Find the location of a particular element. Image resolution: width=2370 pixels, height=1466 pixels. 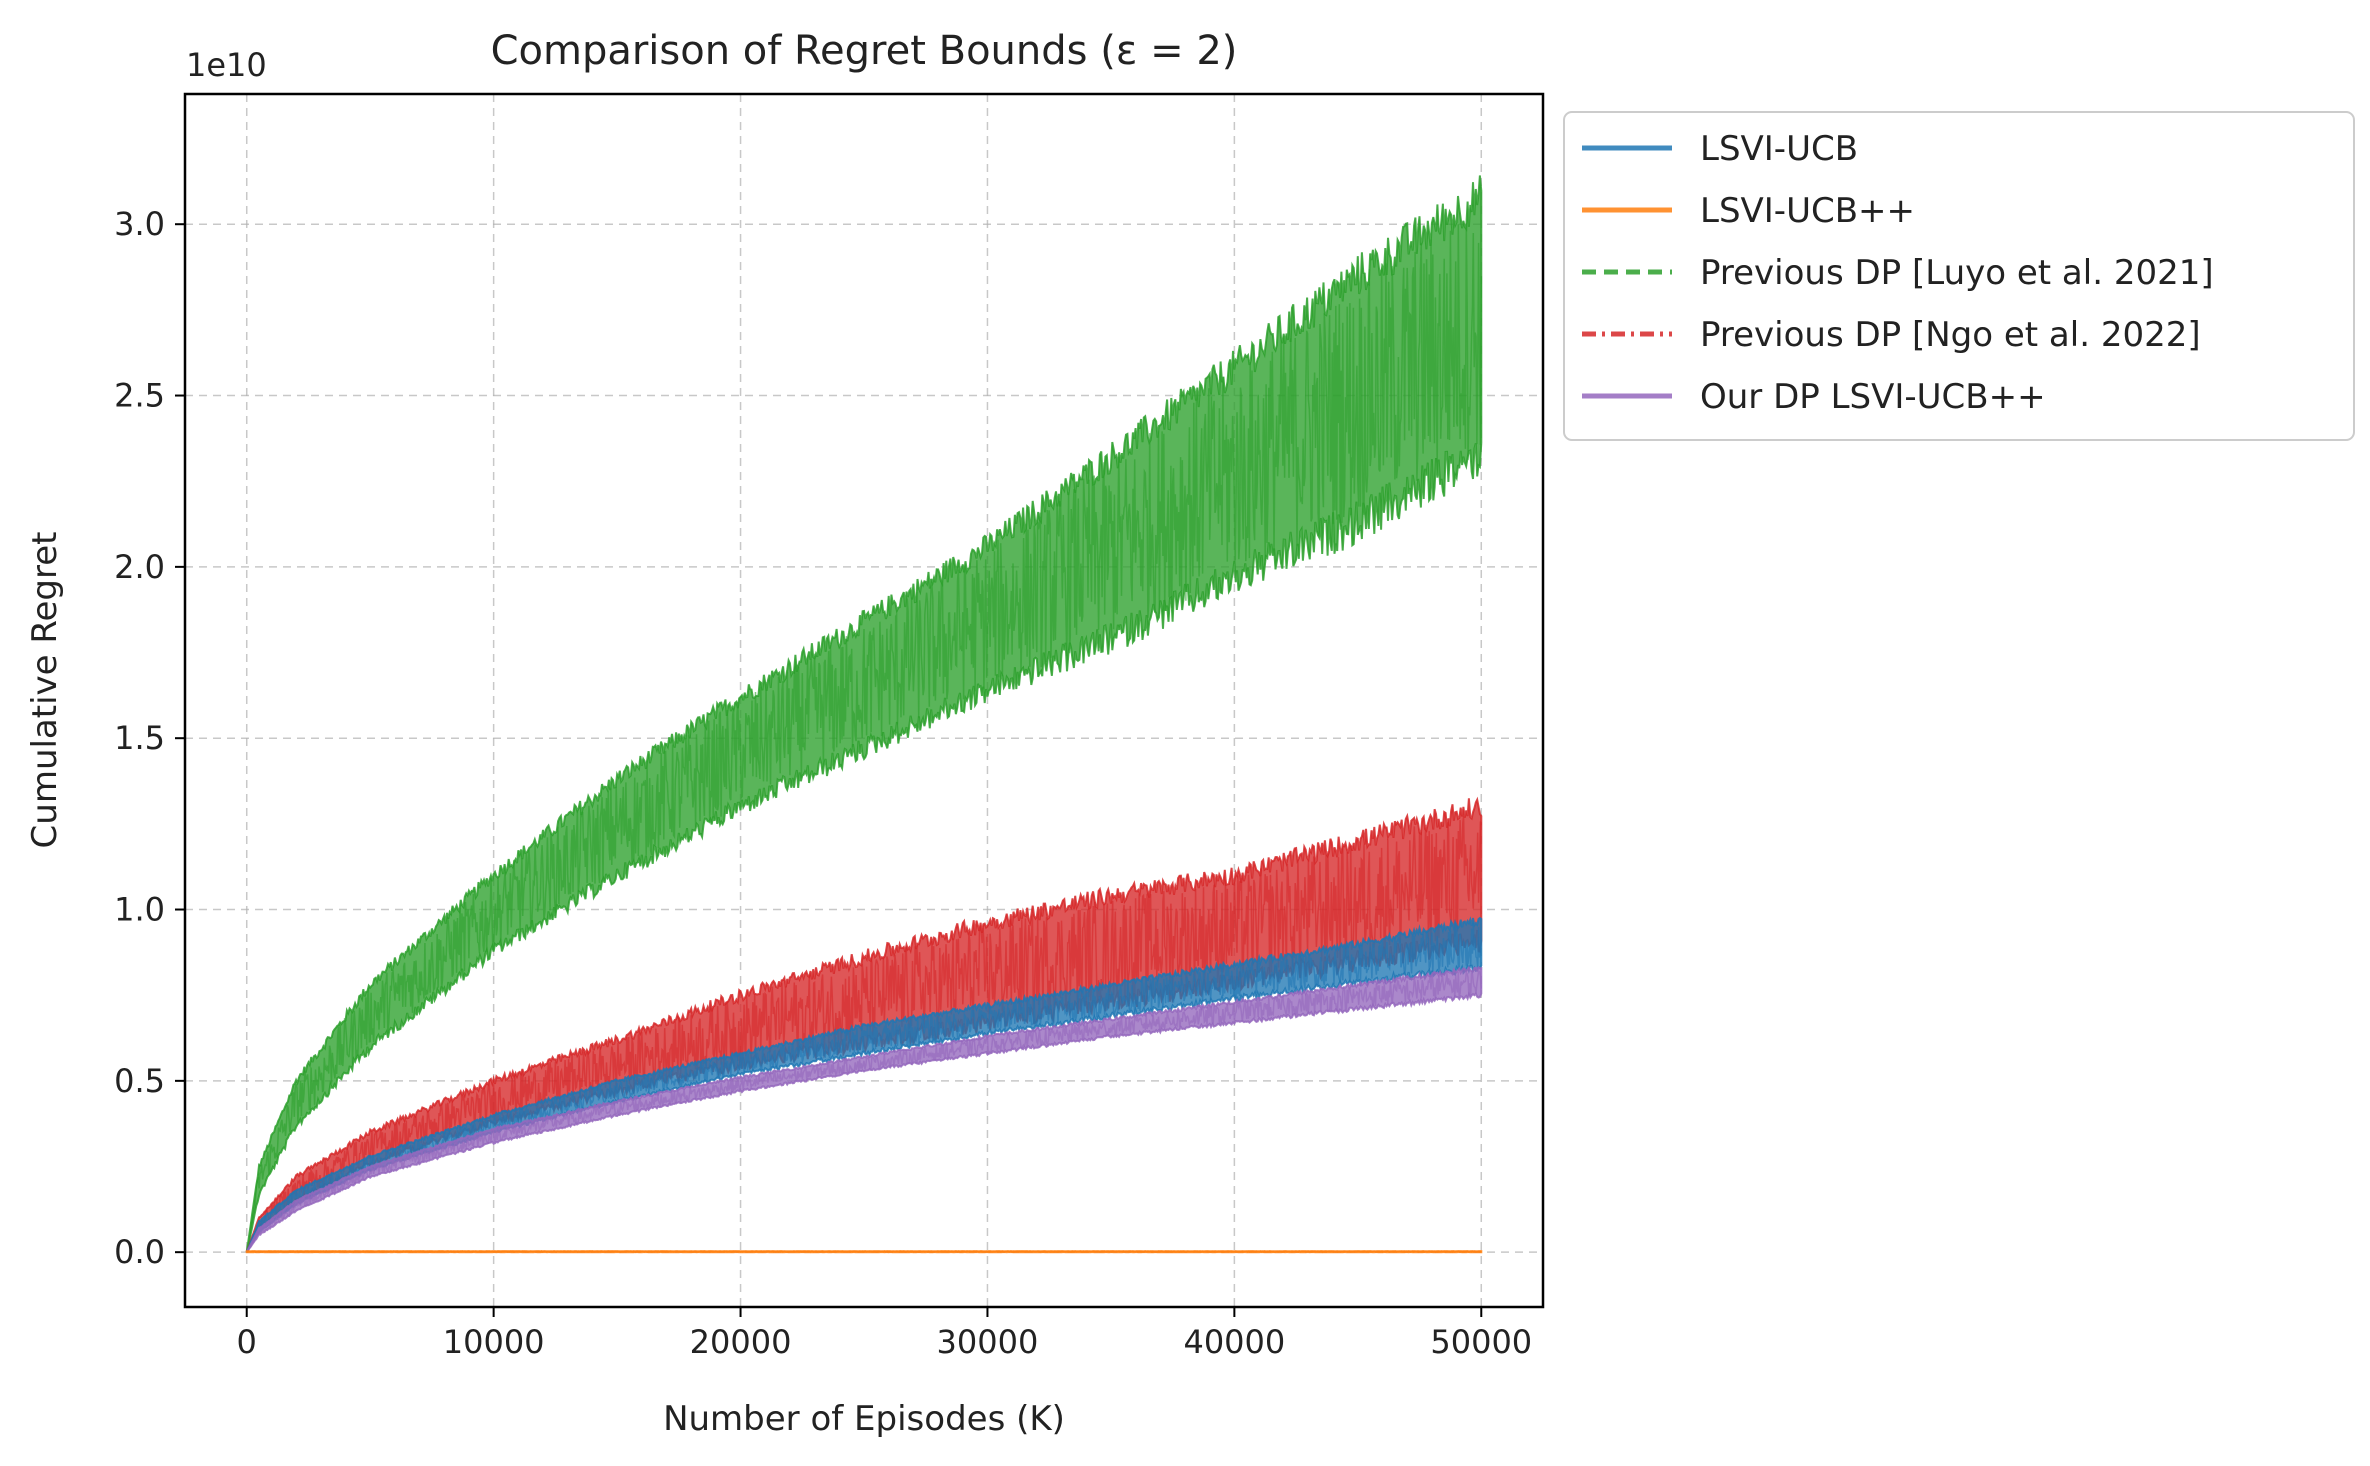

y-tick-label: 2.5 is located at coordinates (139, 396).